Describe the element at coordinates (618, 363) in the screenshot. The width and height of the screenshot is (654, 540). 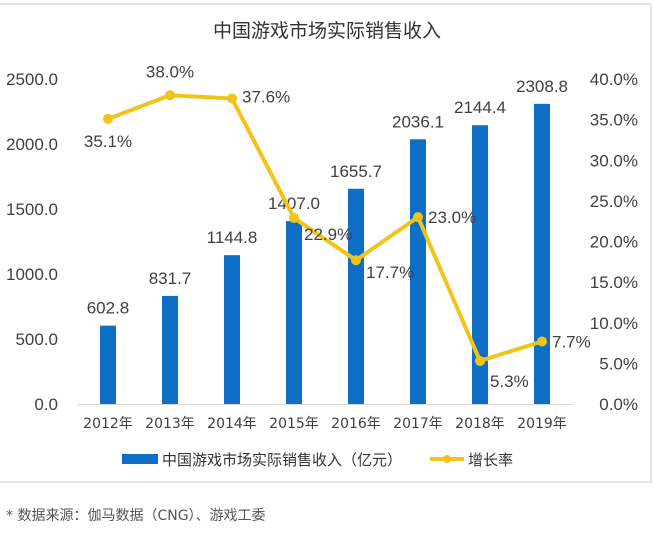
I see `right-axis-tick-label: 5.0%` at that location.